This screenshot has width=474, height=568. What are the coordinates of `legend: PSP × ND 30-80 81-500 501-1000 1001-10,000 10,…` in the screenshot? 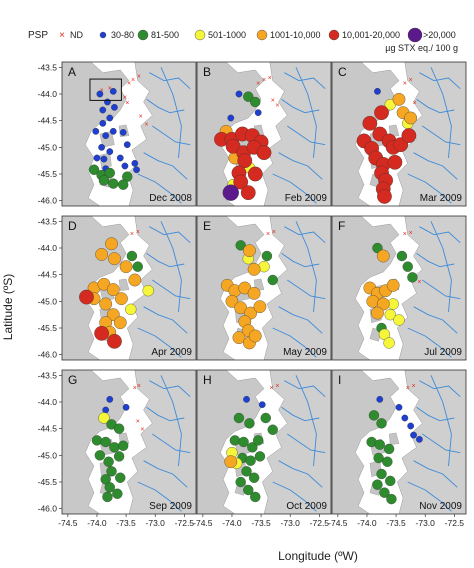 It's located at (243, 40).